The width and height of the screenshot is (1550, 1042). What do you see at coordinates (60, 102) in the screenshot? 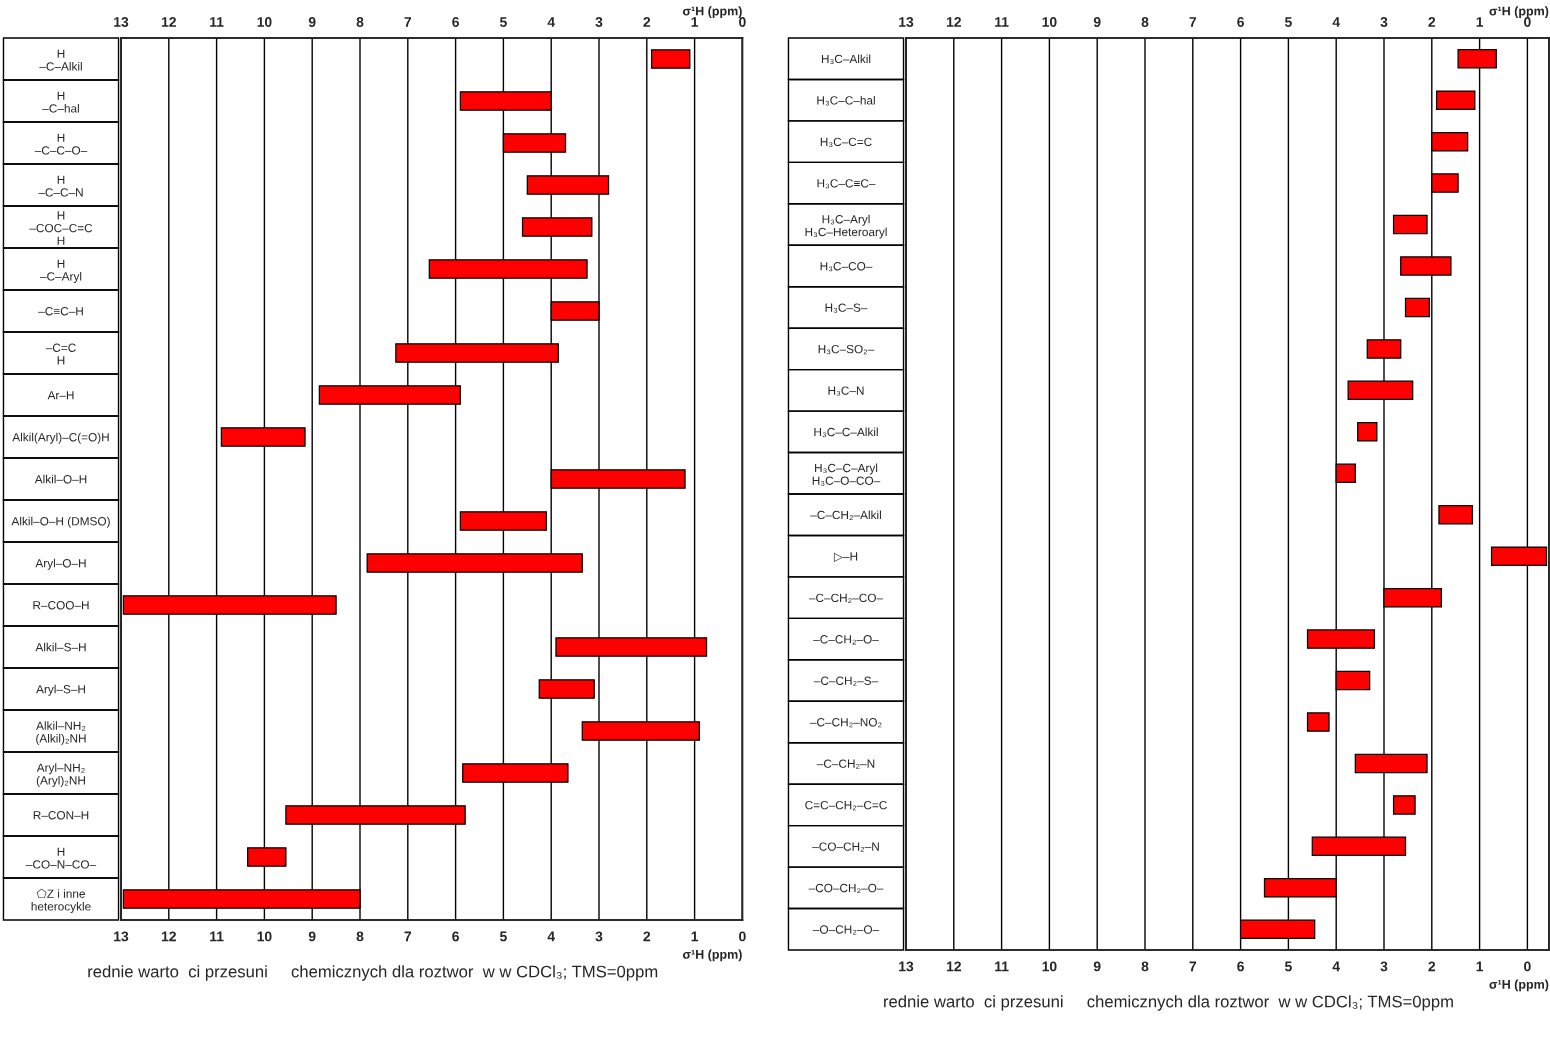
I see `y-tick-label: H –C–hal` at bounding box center [60, 102].